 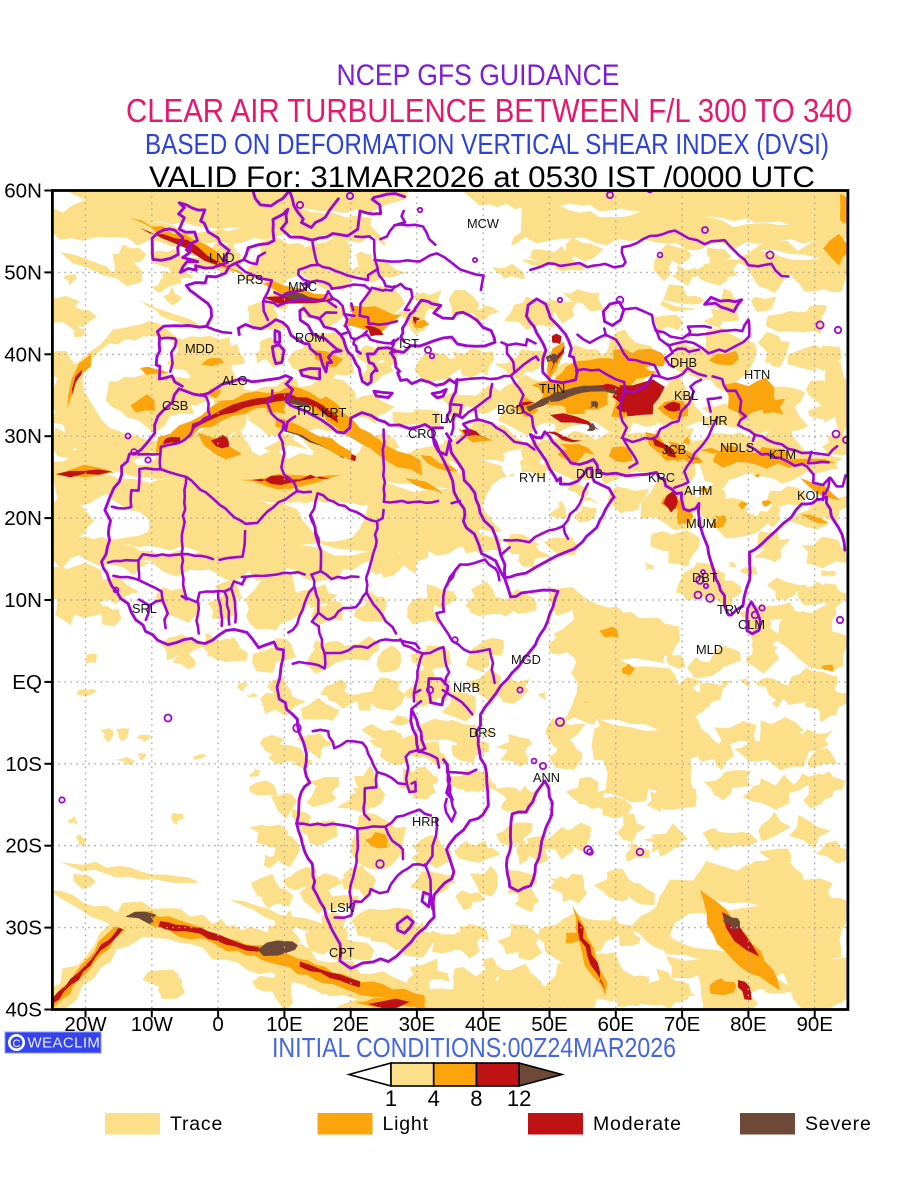 I want to click on svg-text: BGD, so click(x=511, y=409).